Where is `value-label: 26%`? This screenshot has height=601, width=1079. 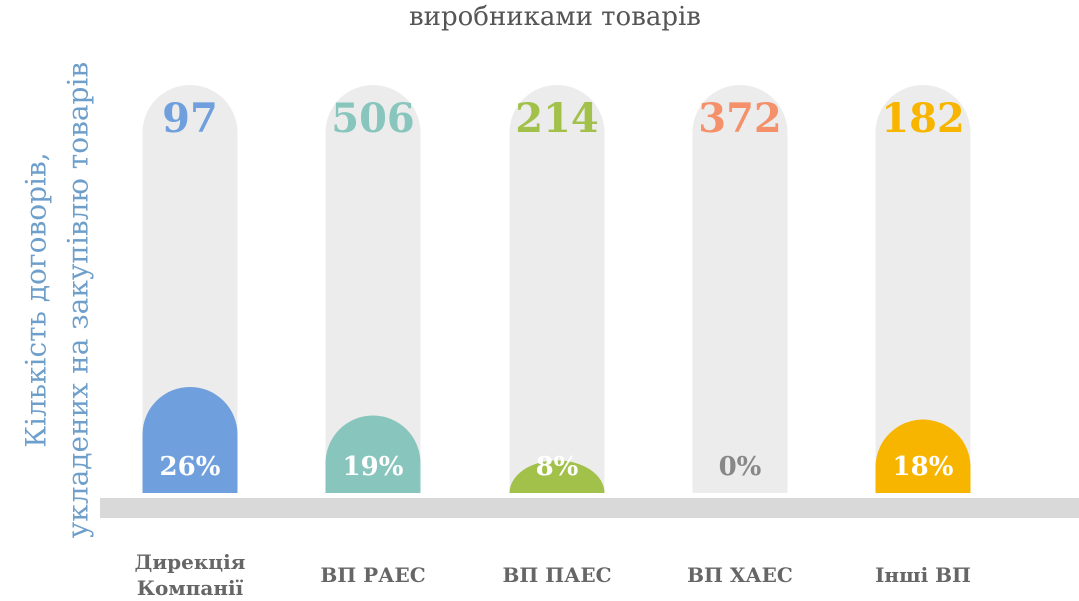
value-label: 26% is located at coordinates (190, 467).